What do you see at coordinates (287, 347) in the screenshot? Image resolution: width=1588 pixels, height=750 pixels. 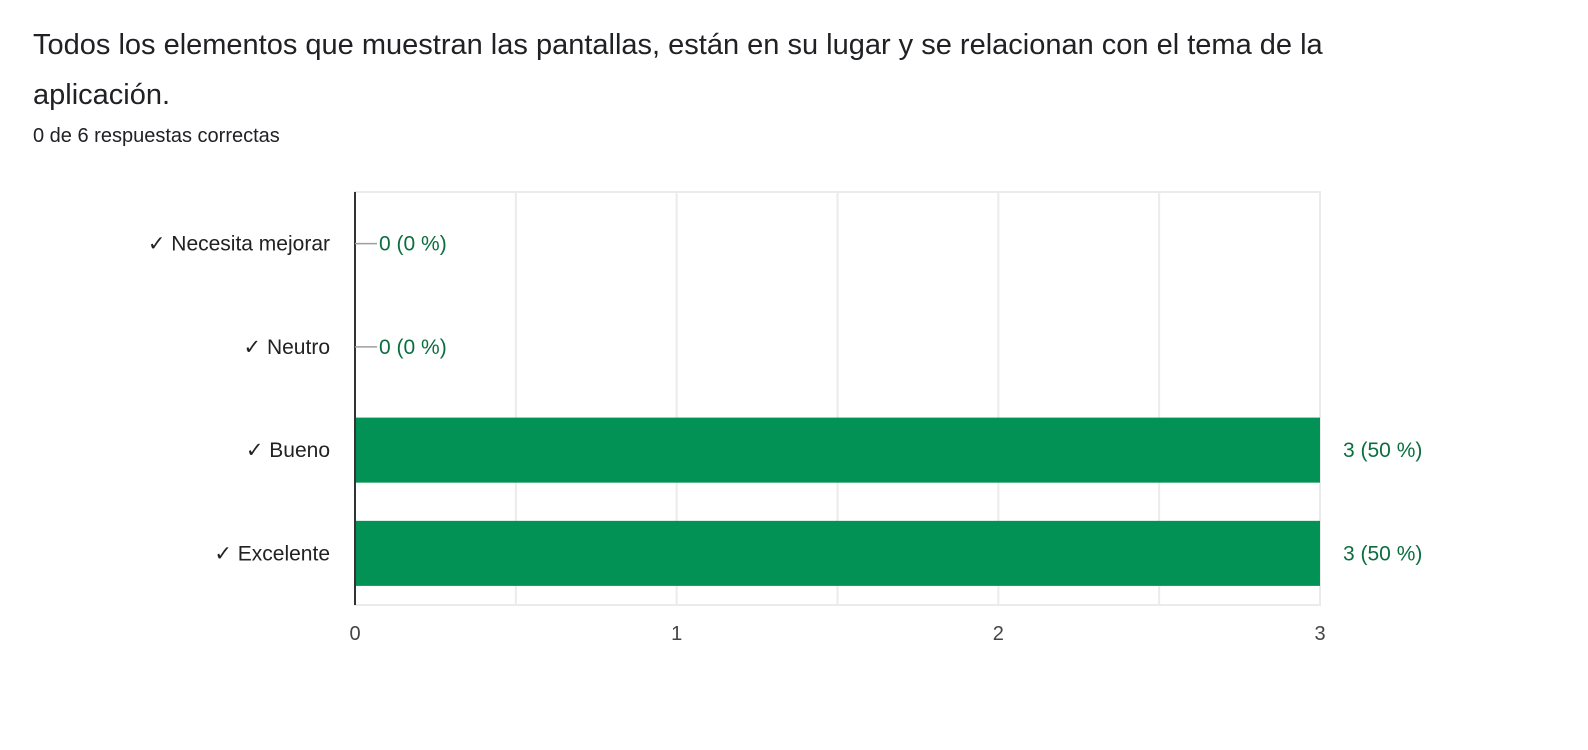 I see `category-label: ✓ Neutro` at bounding box center [287, 347].